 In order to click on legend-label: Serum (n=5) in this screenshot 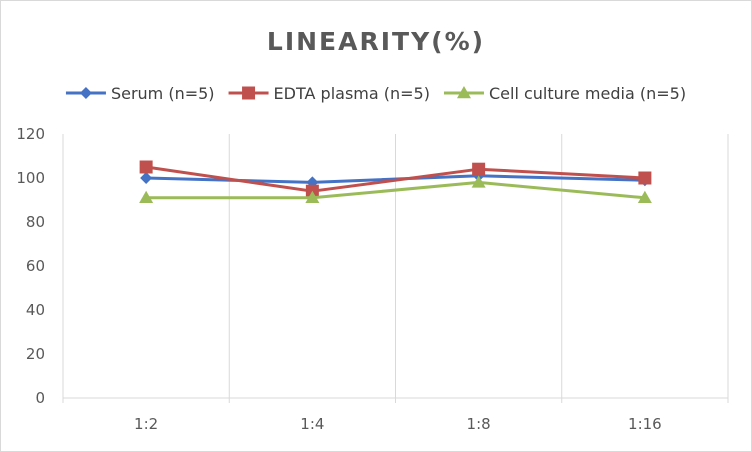, I will do `click(163, 93)`.